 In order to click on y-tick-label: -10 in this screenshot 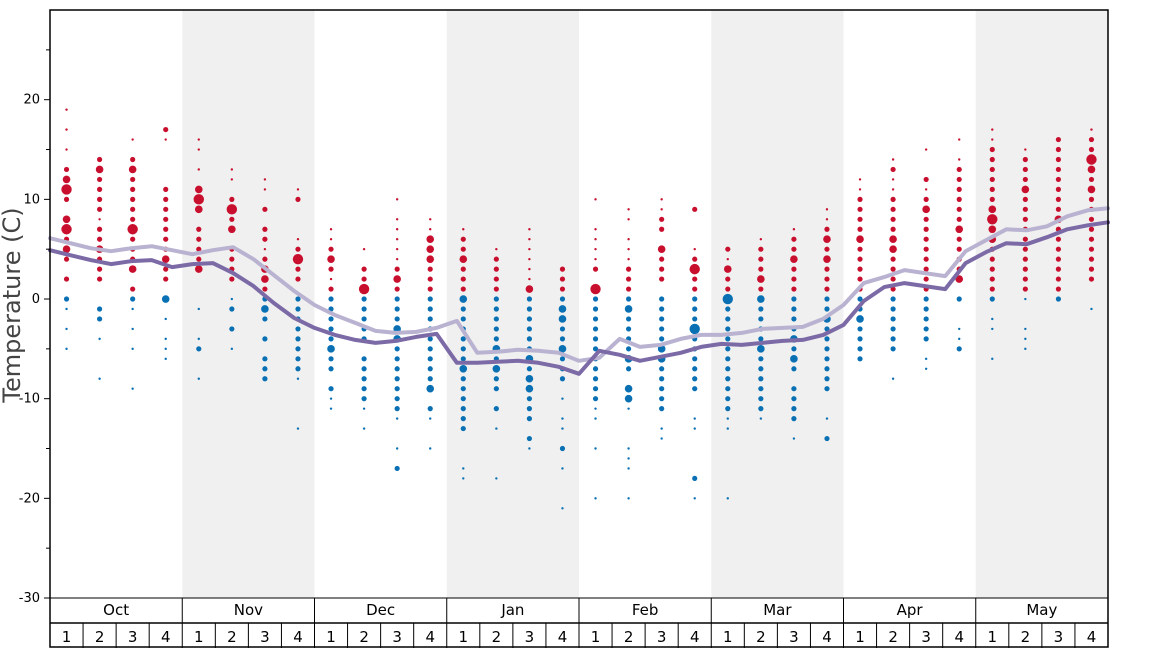, I will do `click(29, 399)`.